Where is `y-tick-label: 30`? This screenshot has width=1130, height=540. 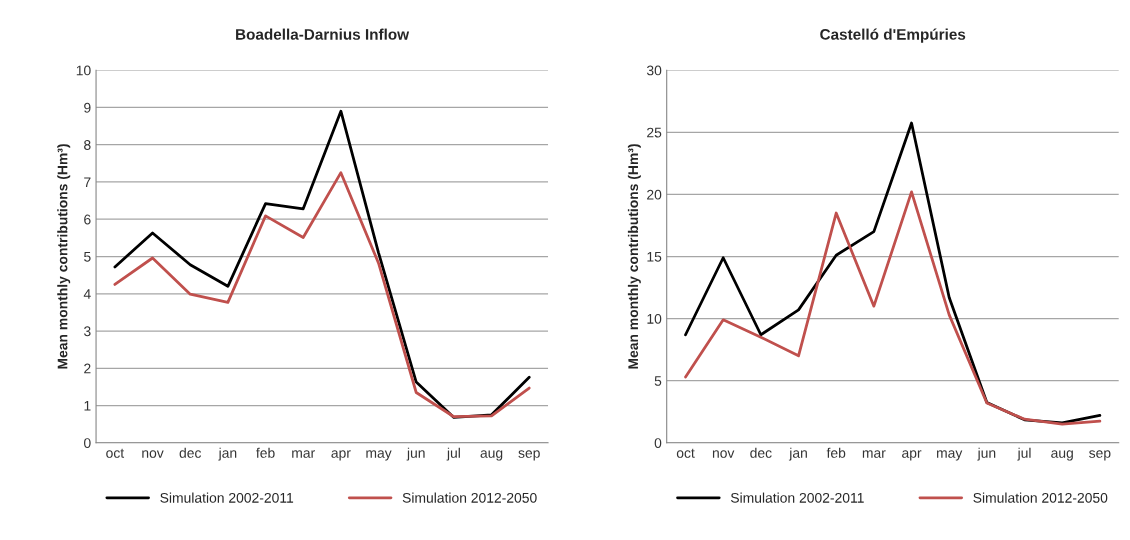
y-tick-label: 30 is located at coordinates (654, 70).